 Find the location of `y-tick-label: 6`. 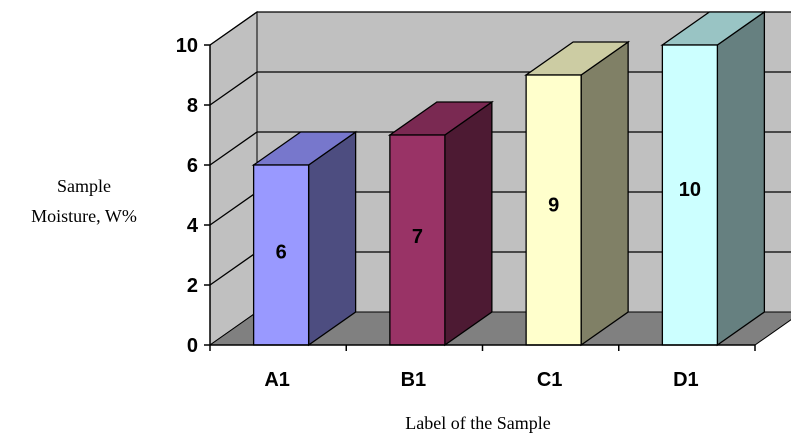

y-tick-label: 6 is located at coordinates (192, 166).